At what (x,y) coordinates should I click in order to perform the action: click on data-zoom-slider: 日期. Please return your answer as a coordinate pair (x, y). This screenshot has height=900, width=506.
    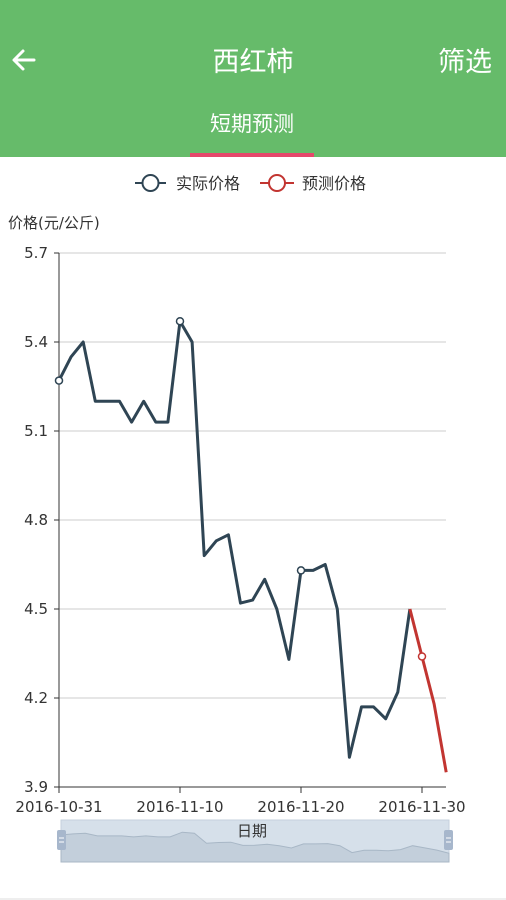
    Looking at the image, I should click on (255, 841).